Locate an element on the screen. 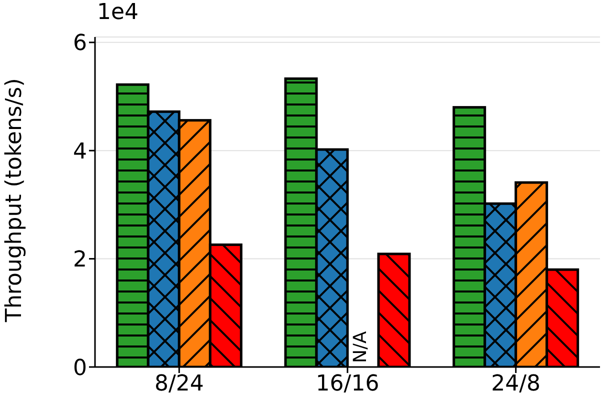 This screenshot has width=604, height=420. y-tick-label: 0 is located at coordinates (80, 368).